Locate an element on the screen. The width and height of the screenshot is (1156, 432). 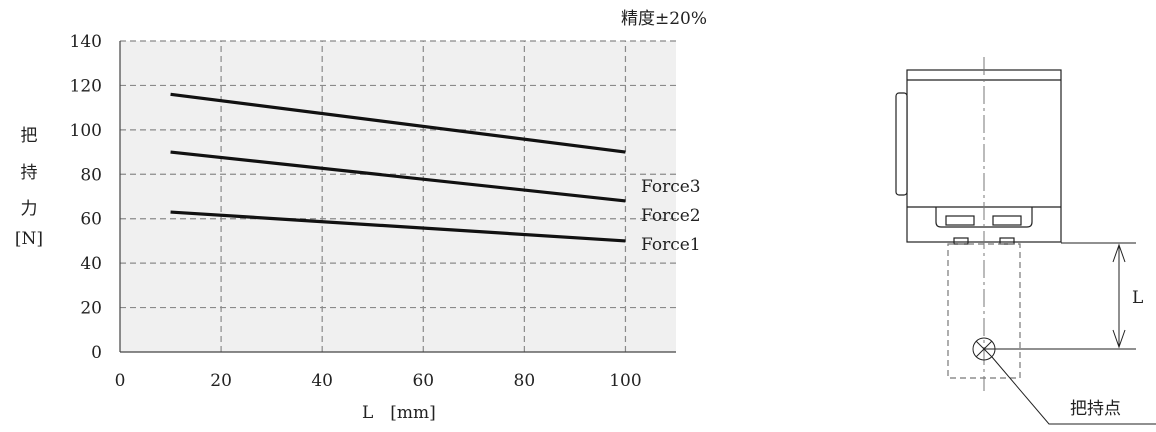
y-axis-label-char-2: 持 is located at coordinates (29, 173).